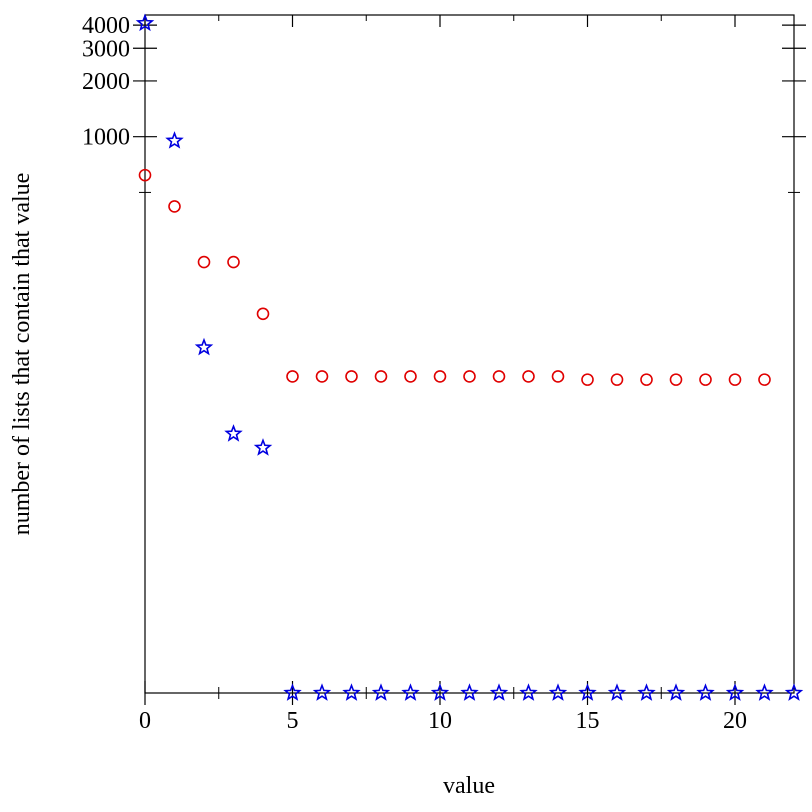  Describe the element at coordinates (106, 82) in the screenshot. I see `y-tick-label: 2000` at that location.